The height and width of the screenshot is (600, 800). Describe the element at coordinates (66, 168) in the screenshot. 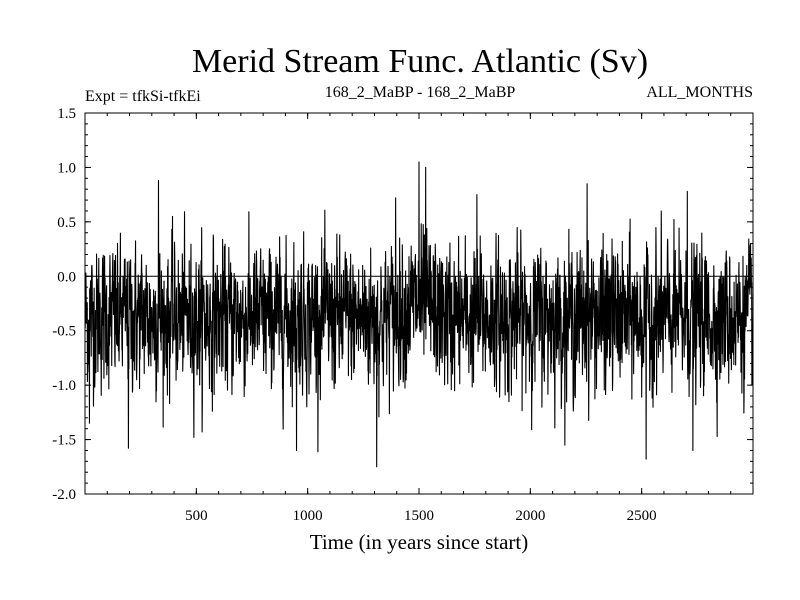

I see `y-tick-label: 1.0` at that location.